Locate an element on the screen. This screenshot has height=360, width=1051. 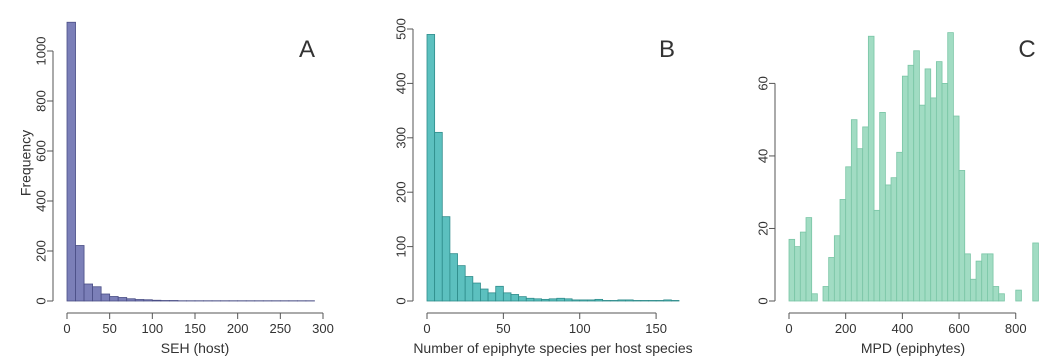
x-tick-label: 600 is located at coordinates (959, 328).